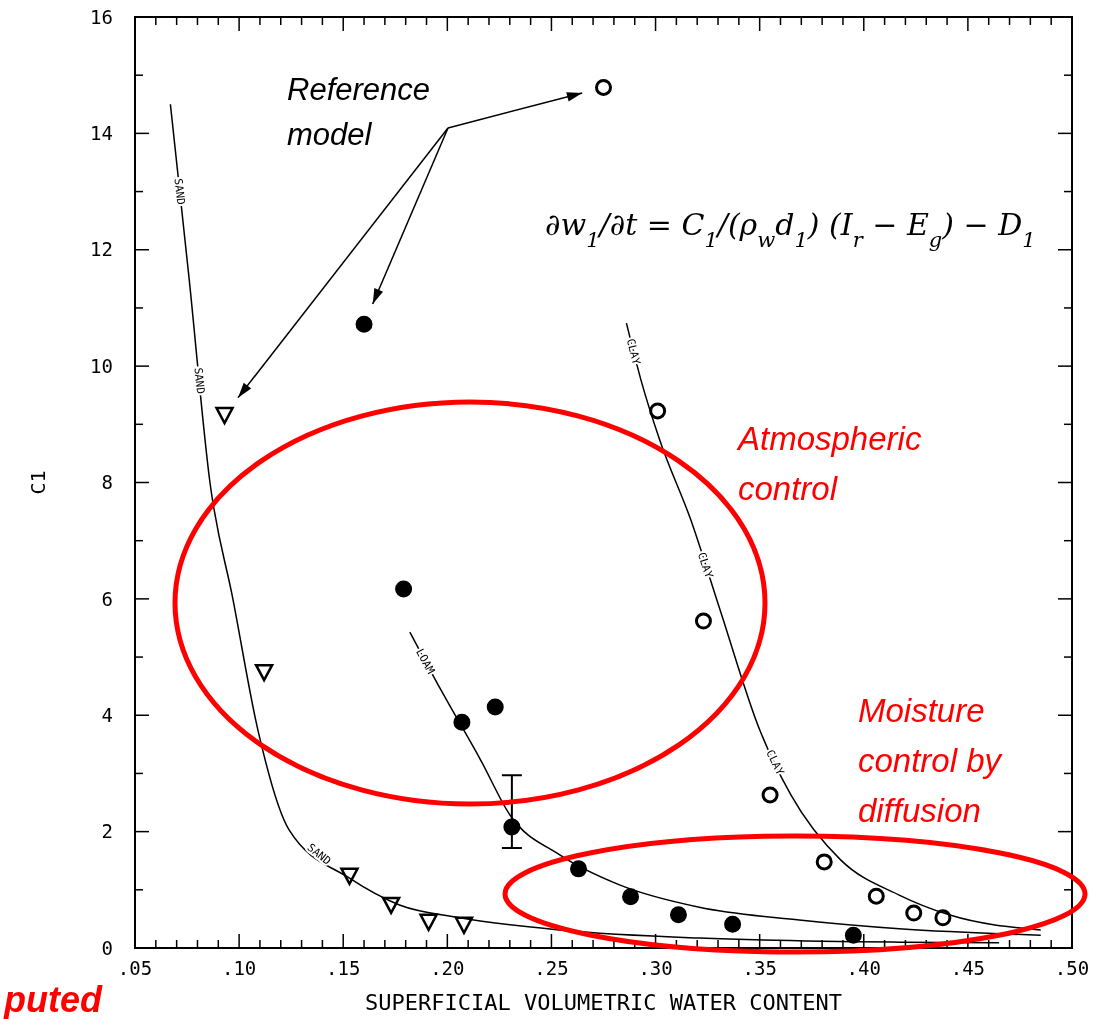  Describe the element at coordinates (107, 714) in the screenshot. I see `y-tick-label: 4` at that location.